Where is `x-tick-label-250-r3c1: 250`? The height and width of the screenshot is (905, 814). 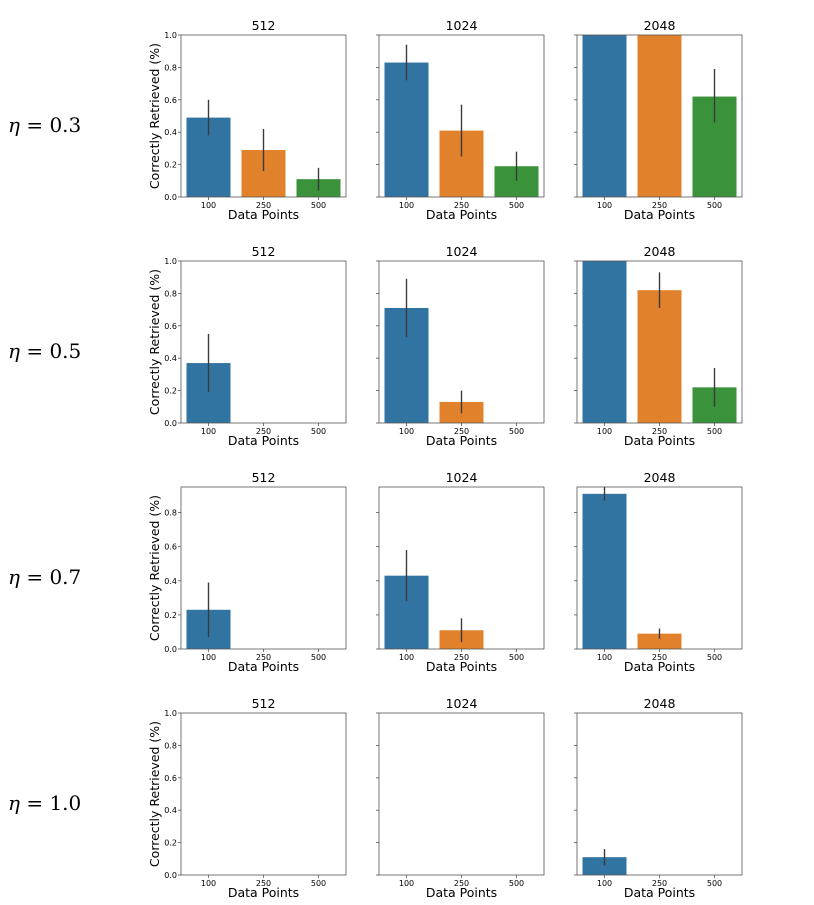 x-tick-label-250-r3c1: 250 is located at coordinates (461, 883).